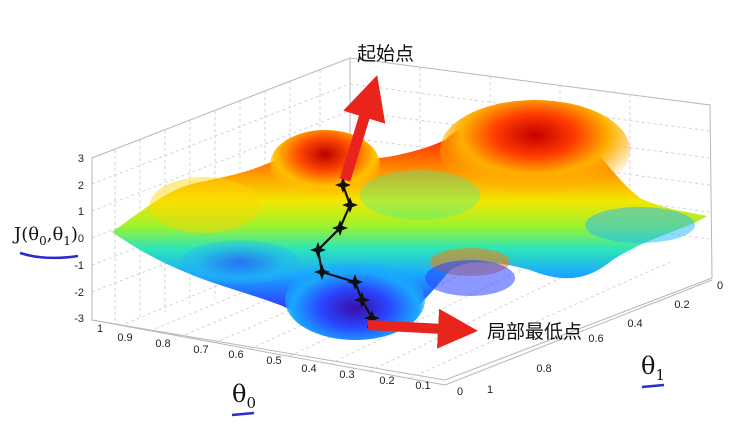  Describe the element at coordinates (49, 255) in the screenshot. I see `z-label-underline` at that location.